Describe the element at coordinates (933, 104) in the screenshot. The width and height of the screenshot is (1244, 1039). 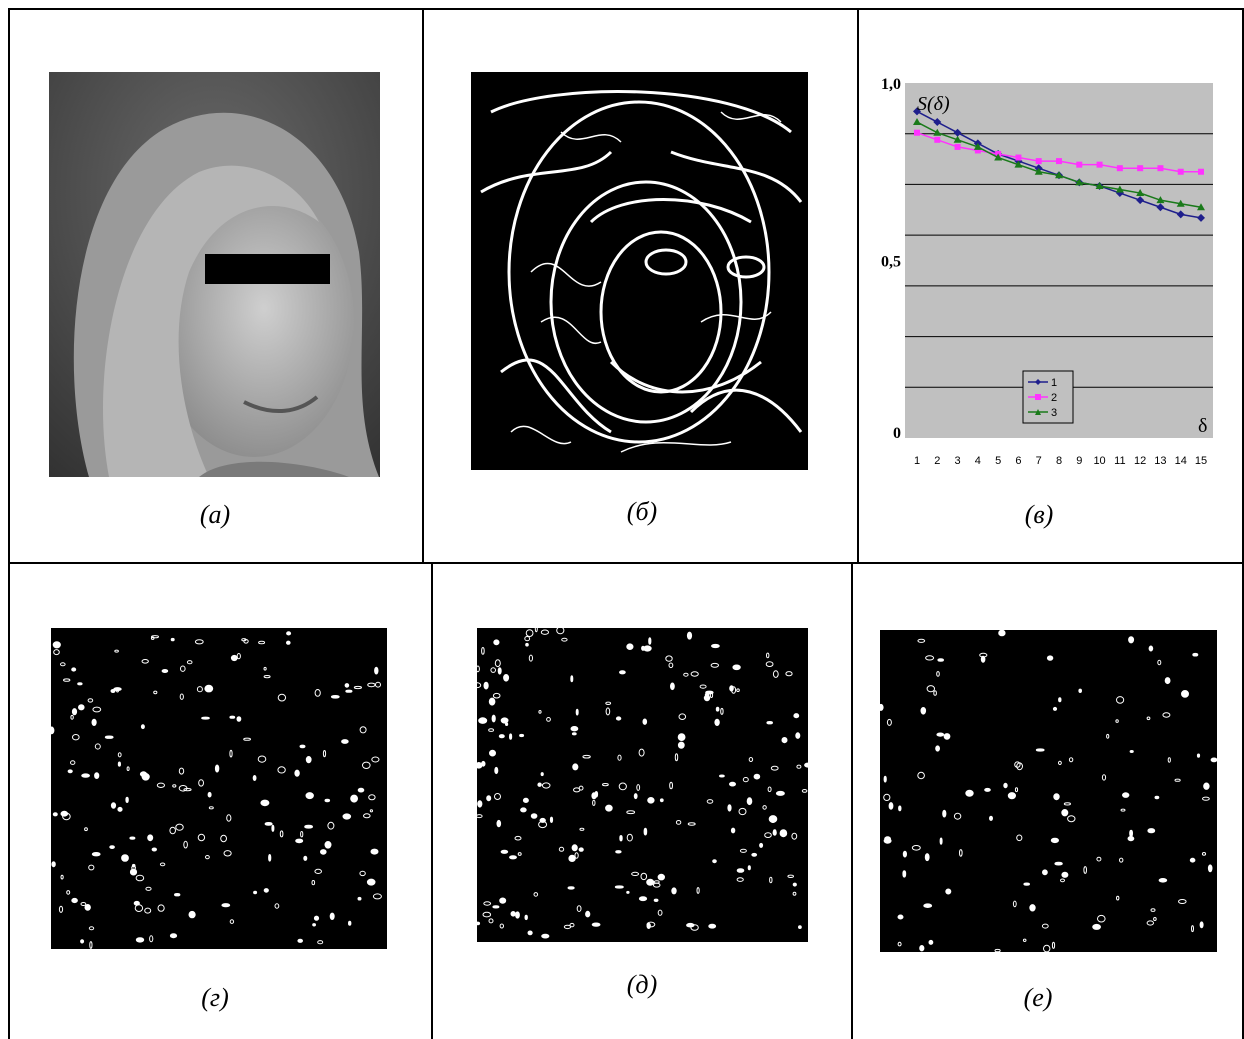
I see `y-axis-label: S(δ)` at that location.